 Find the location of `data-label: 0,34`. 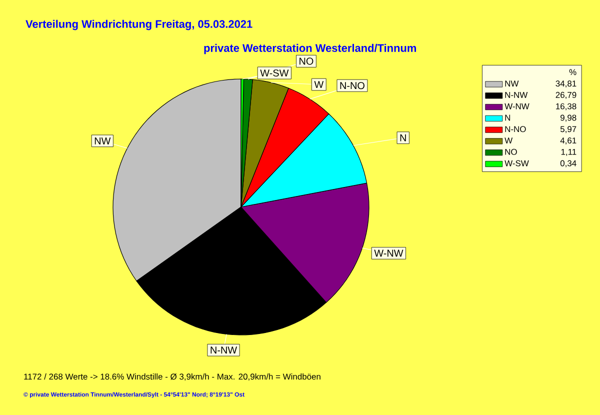

data-label: 0,34 is located at coordinates (568, 164).